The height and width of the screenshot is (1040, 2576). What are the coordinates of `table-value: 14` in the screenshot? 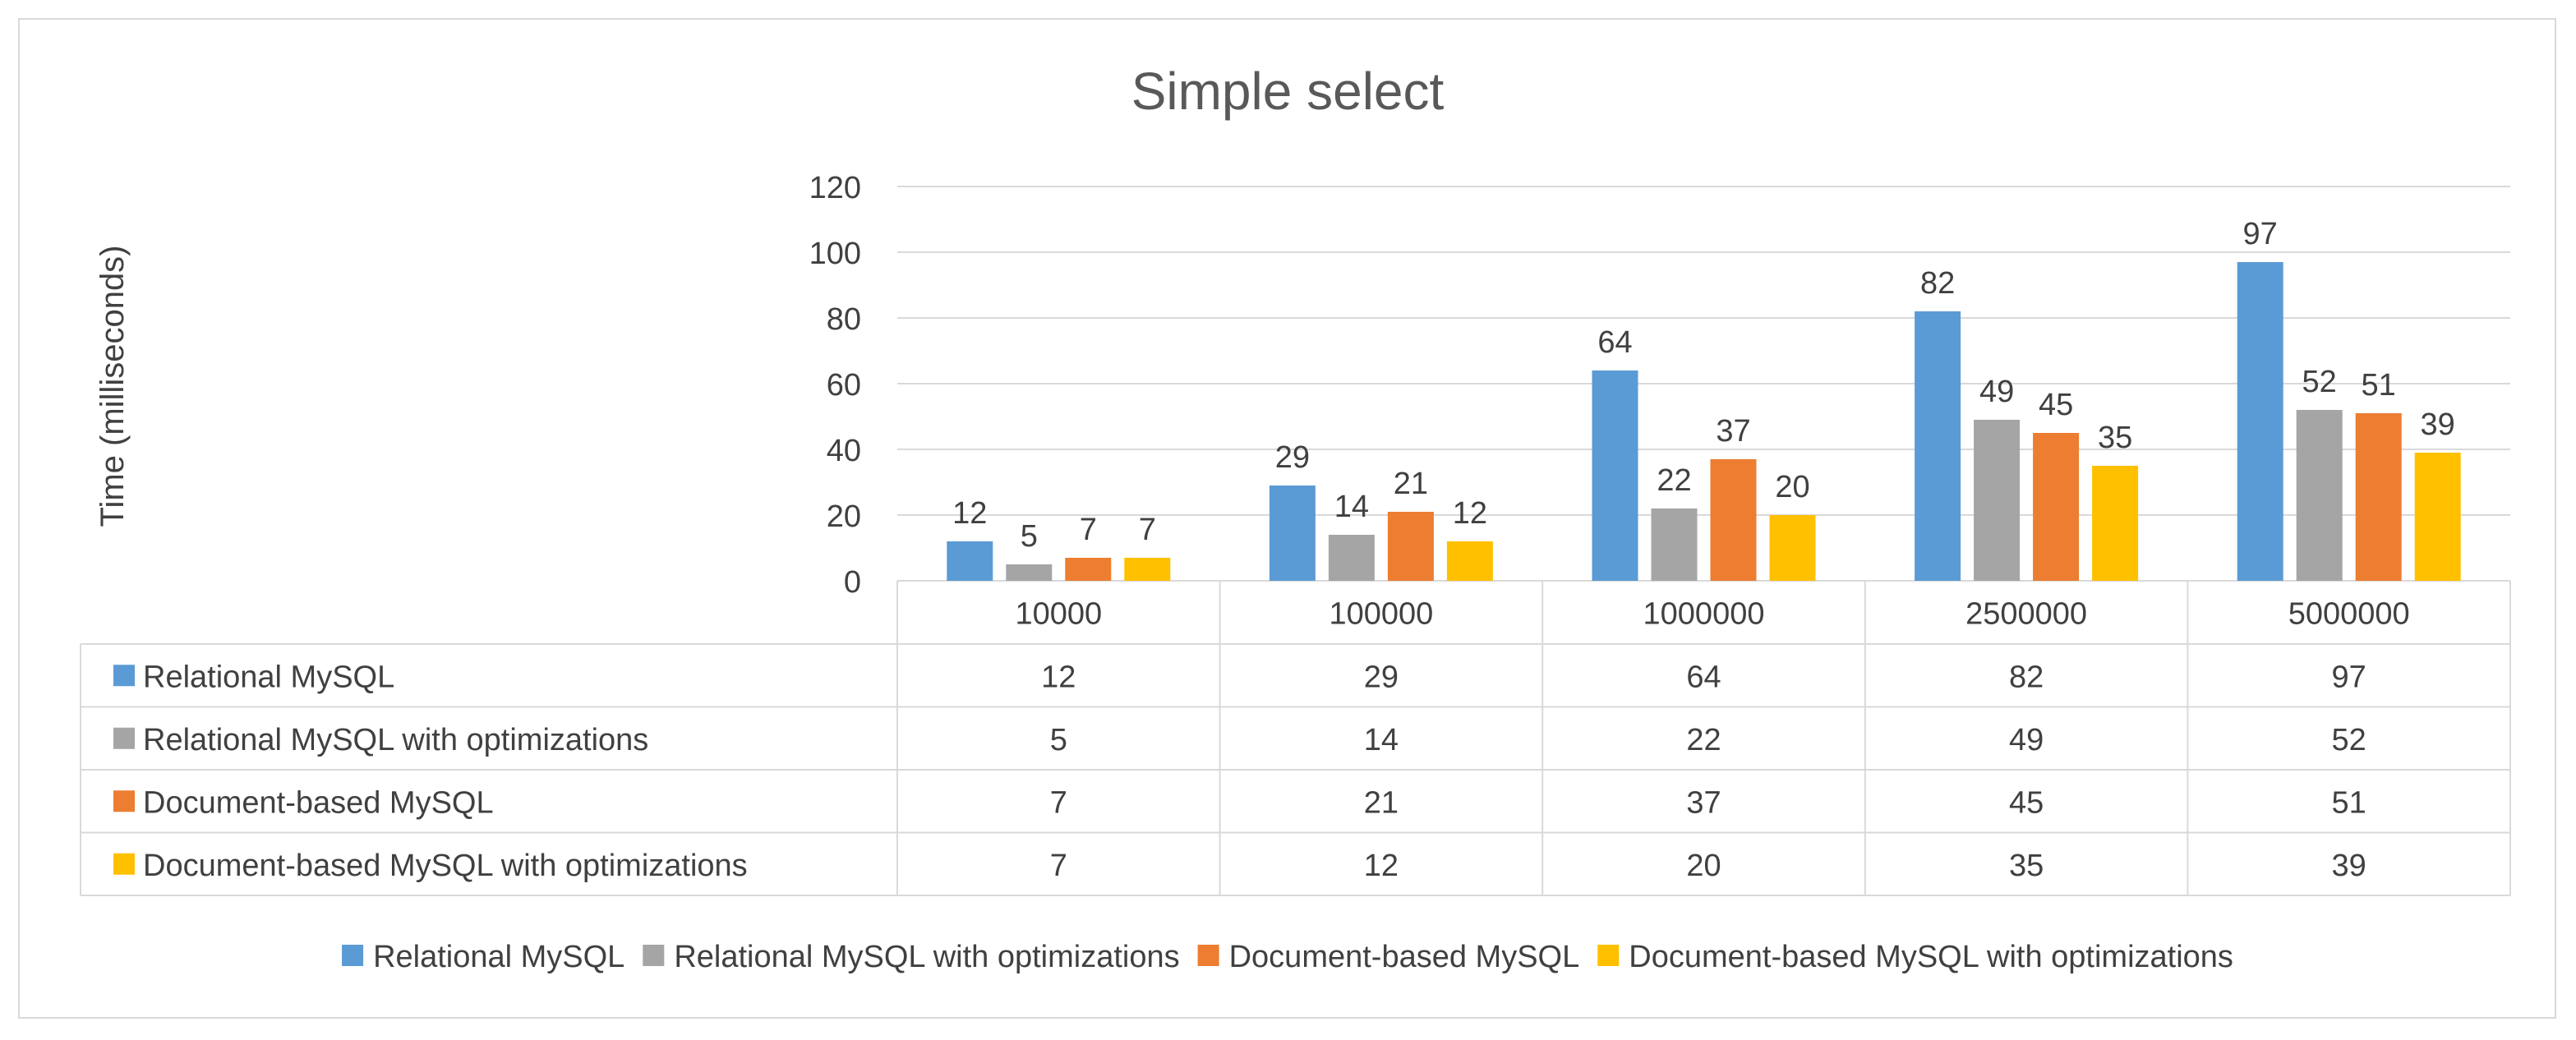 It's located at (1381, 740).